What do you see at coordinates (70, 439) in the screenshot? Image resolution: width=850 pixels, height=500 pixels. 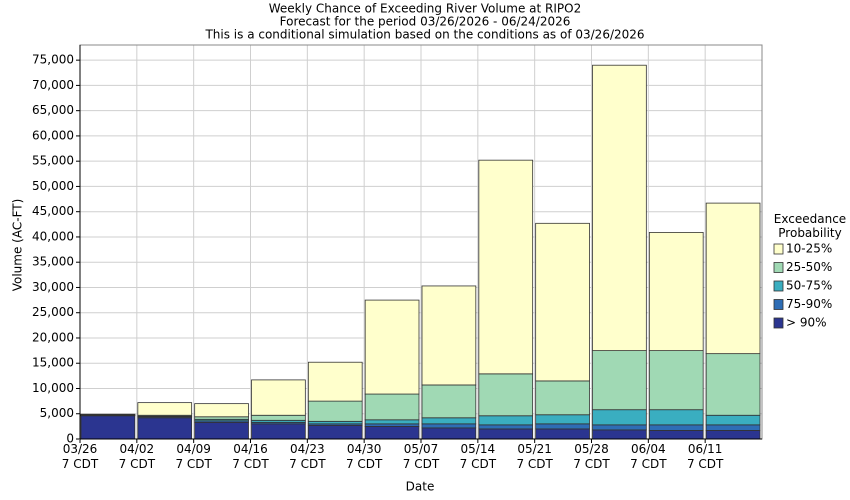 I see `y-tick-label: 0` at bounding box center [70, 439].